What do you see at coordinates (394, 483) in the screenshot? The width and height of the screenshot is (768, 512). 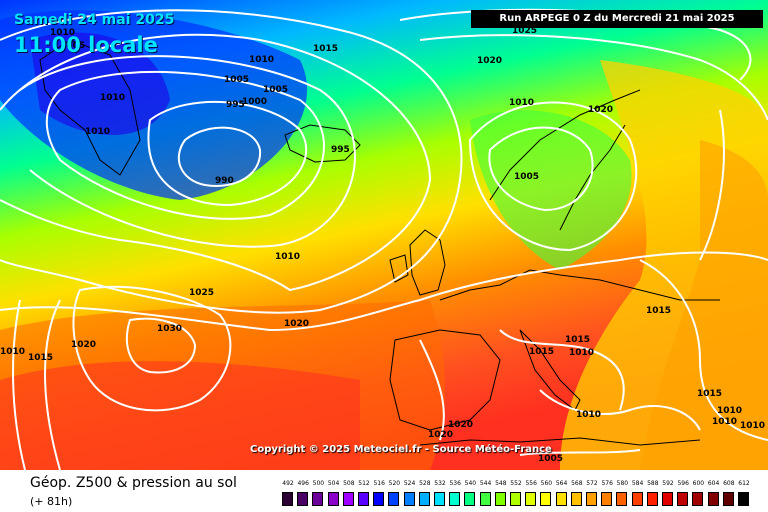 I see `legend-tick-label: 520` at bounding box center [394, 483].